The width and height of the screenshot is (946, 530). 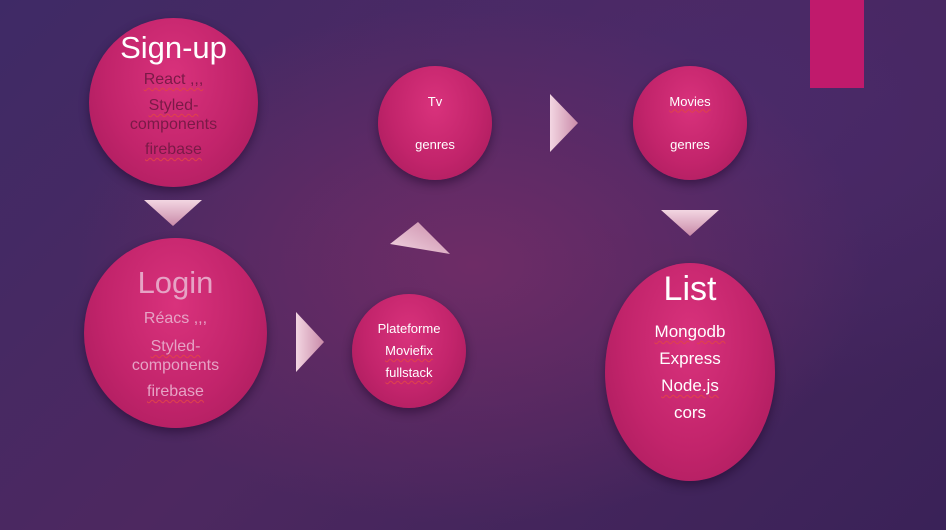 I want to click on list-line-3: Node.js, so click(x=690, y=385).